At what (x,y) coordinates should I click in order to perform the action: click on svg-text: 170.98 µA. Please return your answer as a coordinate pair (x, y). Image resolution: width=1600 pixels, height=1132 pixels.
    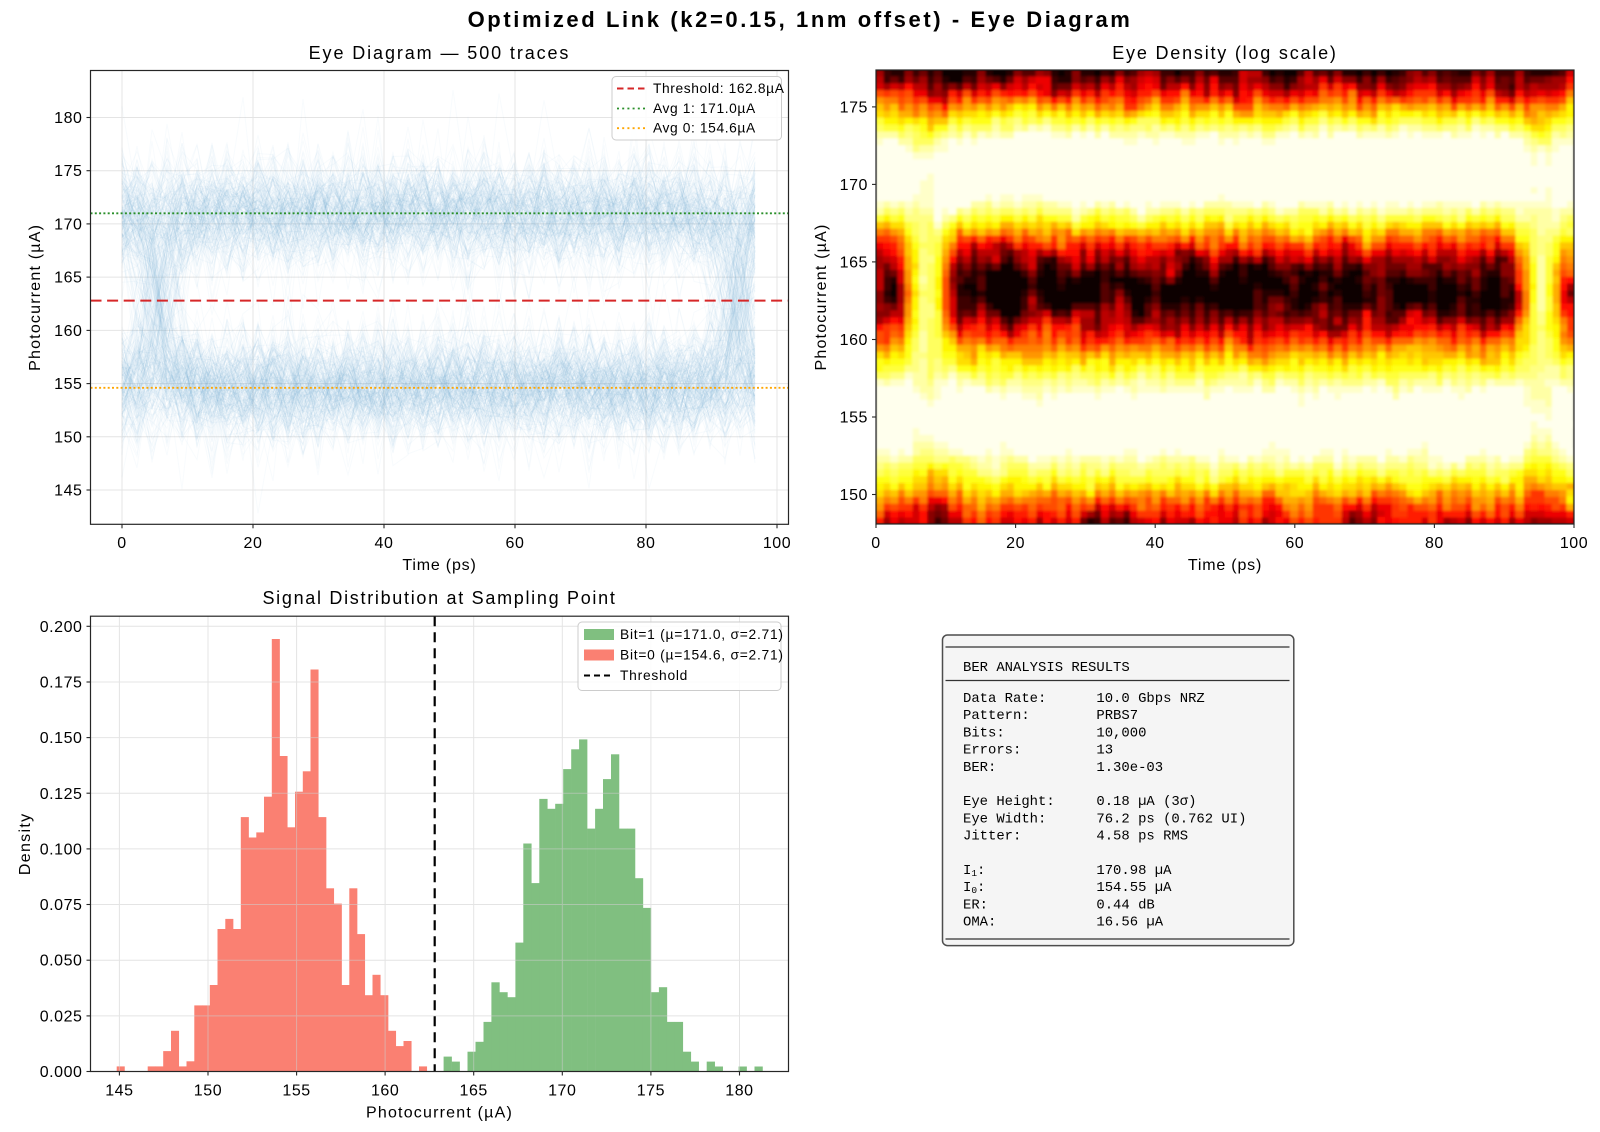
    Looking at the image, I should click on (1134, 871).